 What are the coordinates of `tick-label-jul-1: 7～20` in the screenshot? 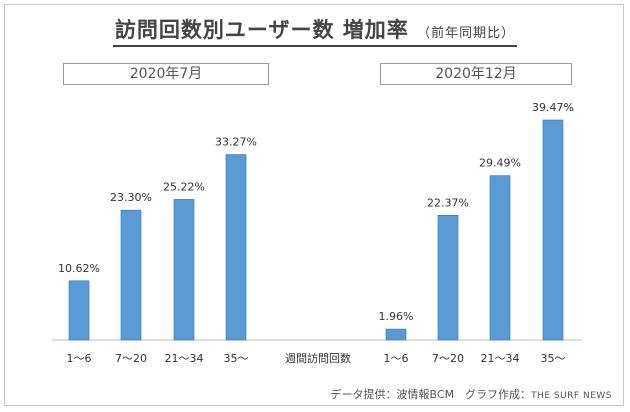 It's located at (131, 358).